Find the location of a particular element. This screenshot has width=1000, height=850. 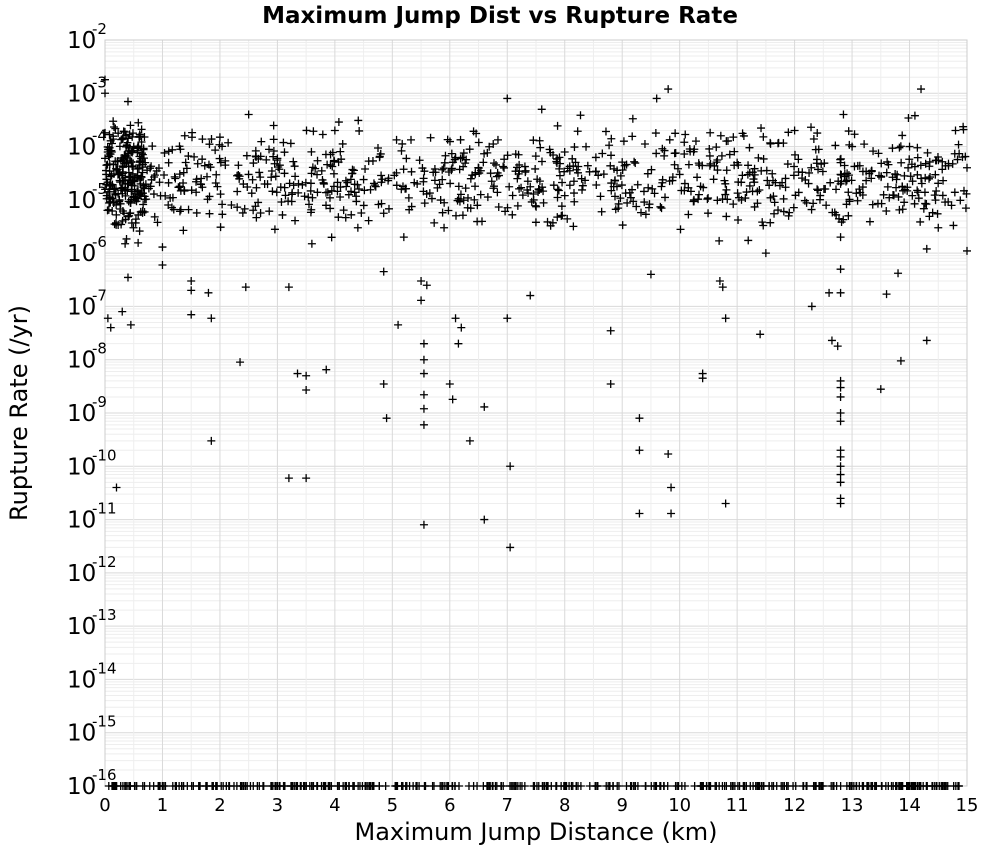

y-tick-exponent: -8 is located at coordinates (99, 349).